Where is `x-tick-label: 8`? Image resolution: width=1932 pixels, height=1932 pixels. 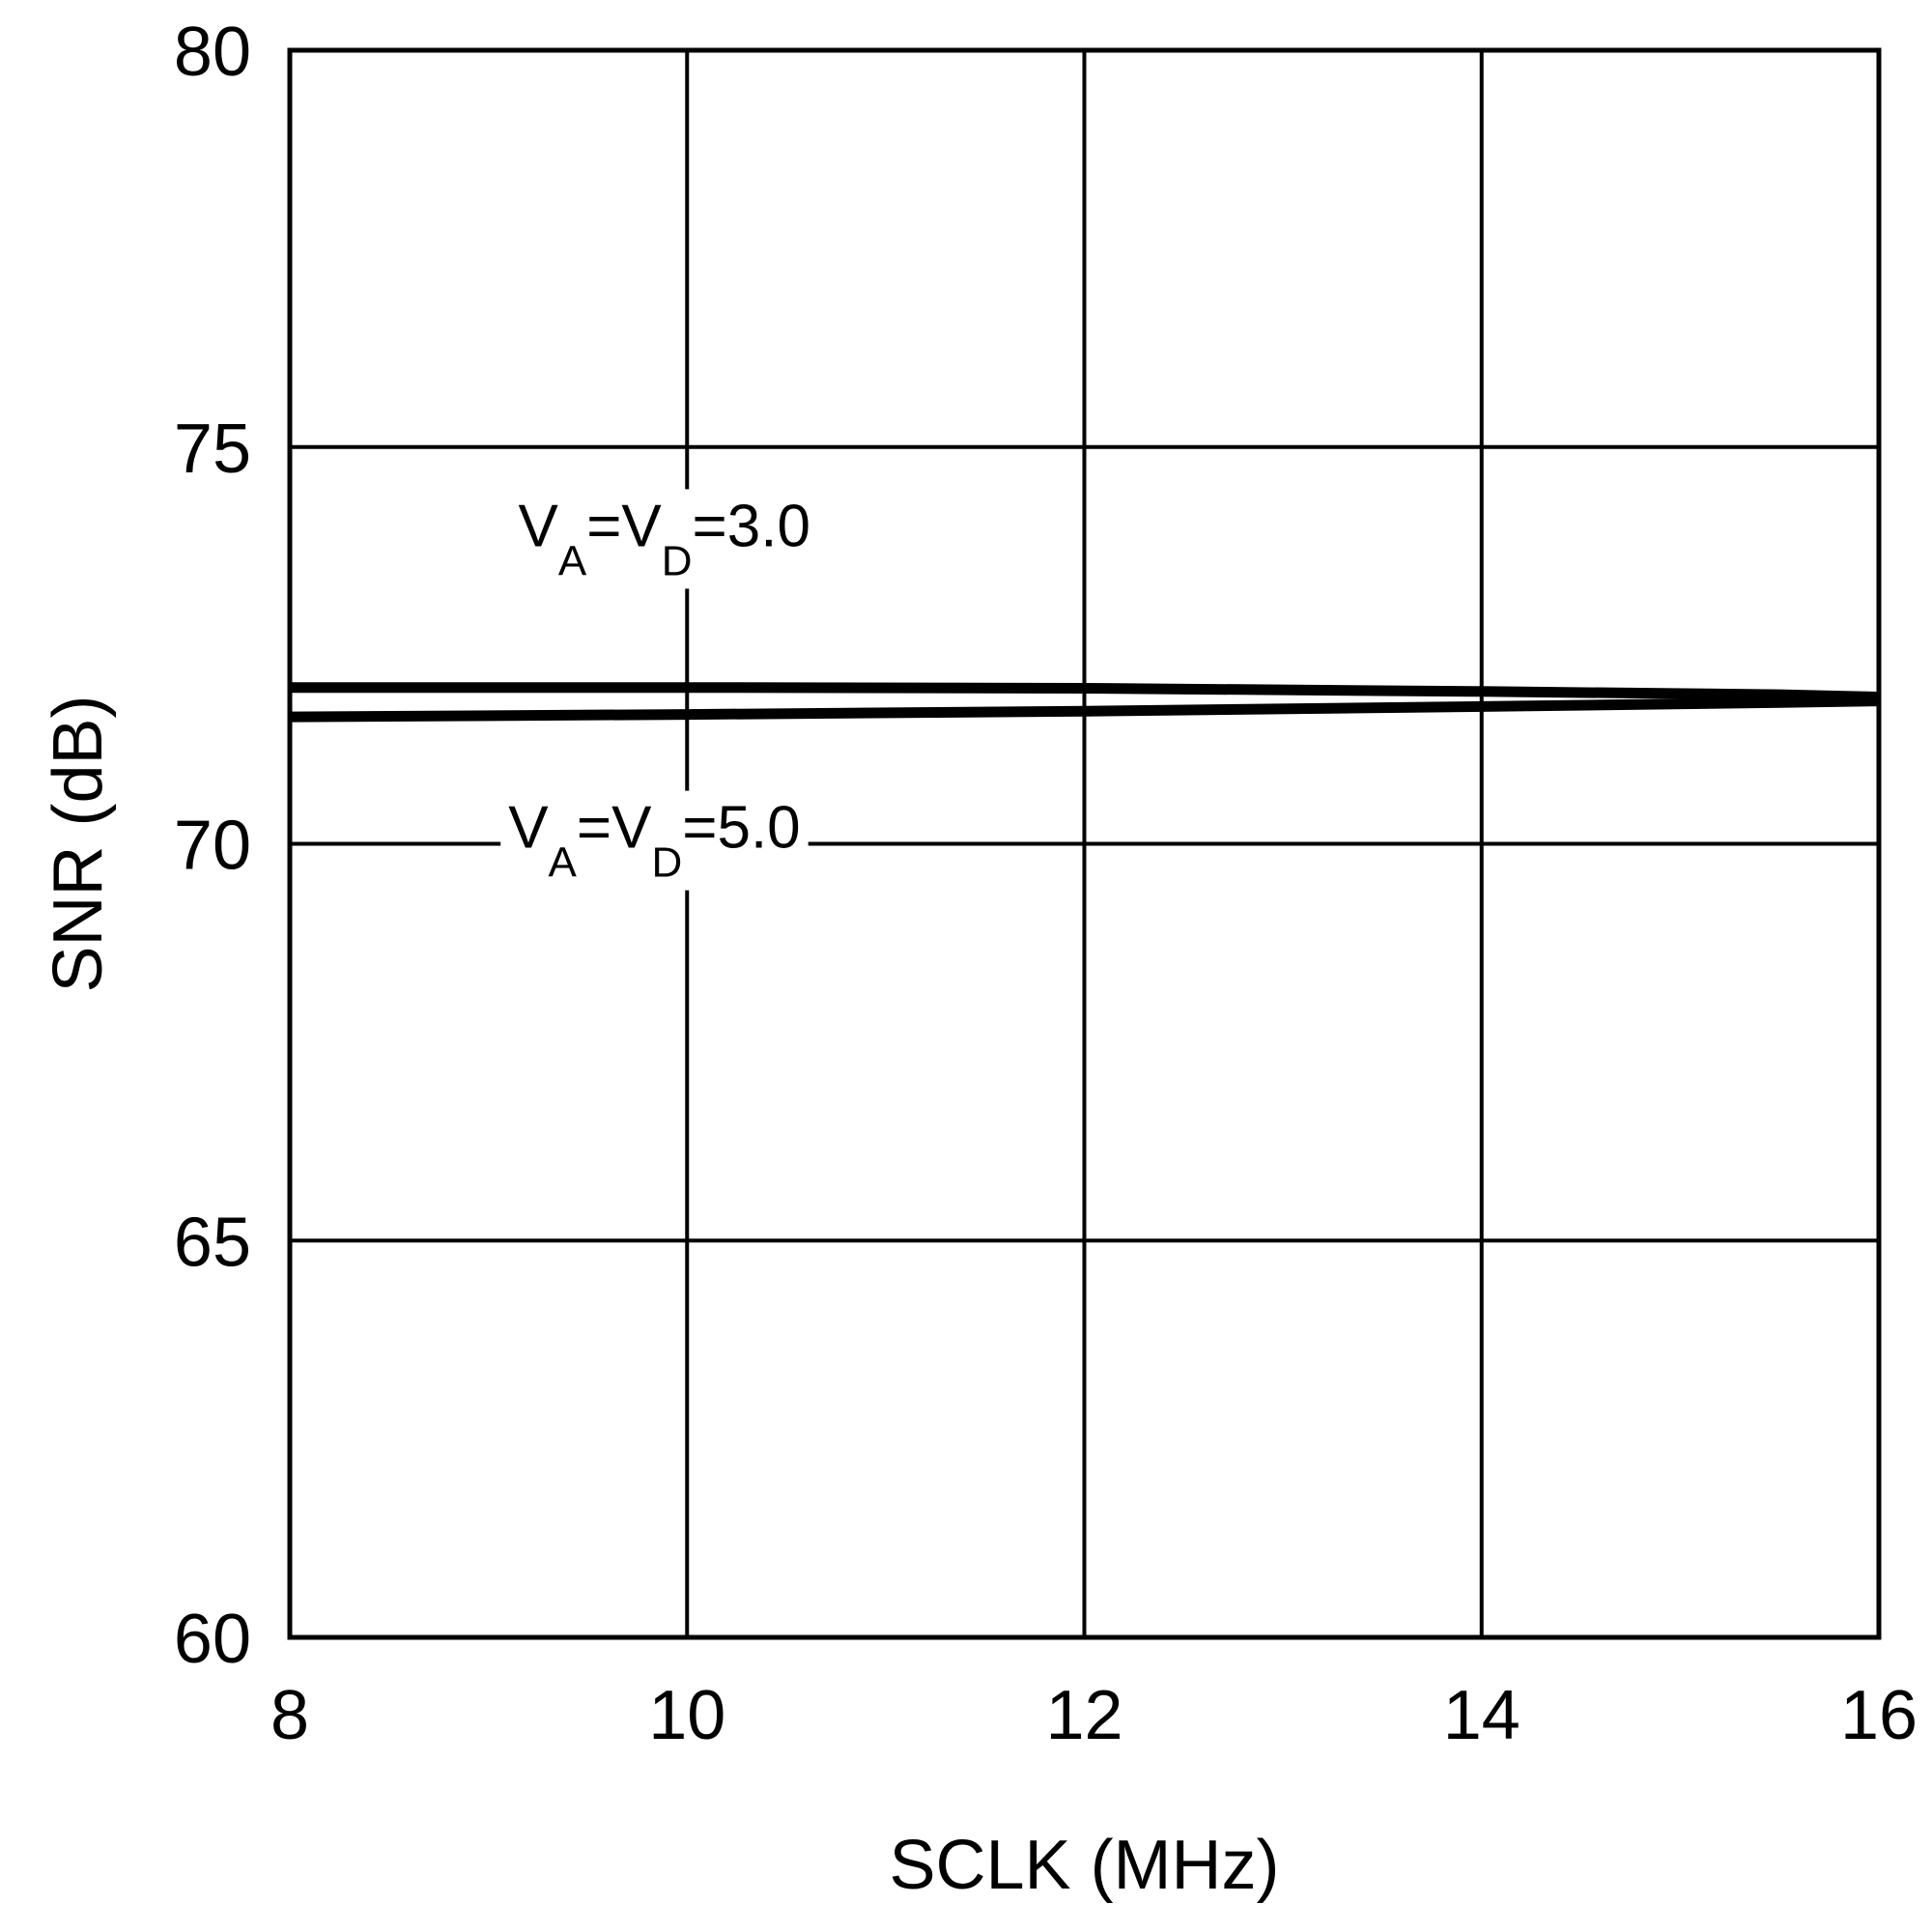
x-tick-label: 8 is located at coordinates (289, 1715).